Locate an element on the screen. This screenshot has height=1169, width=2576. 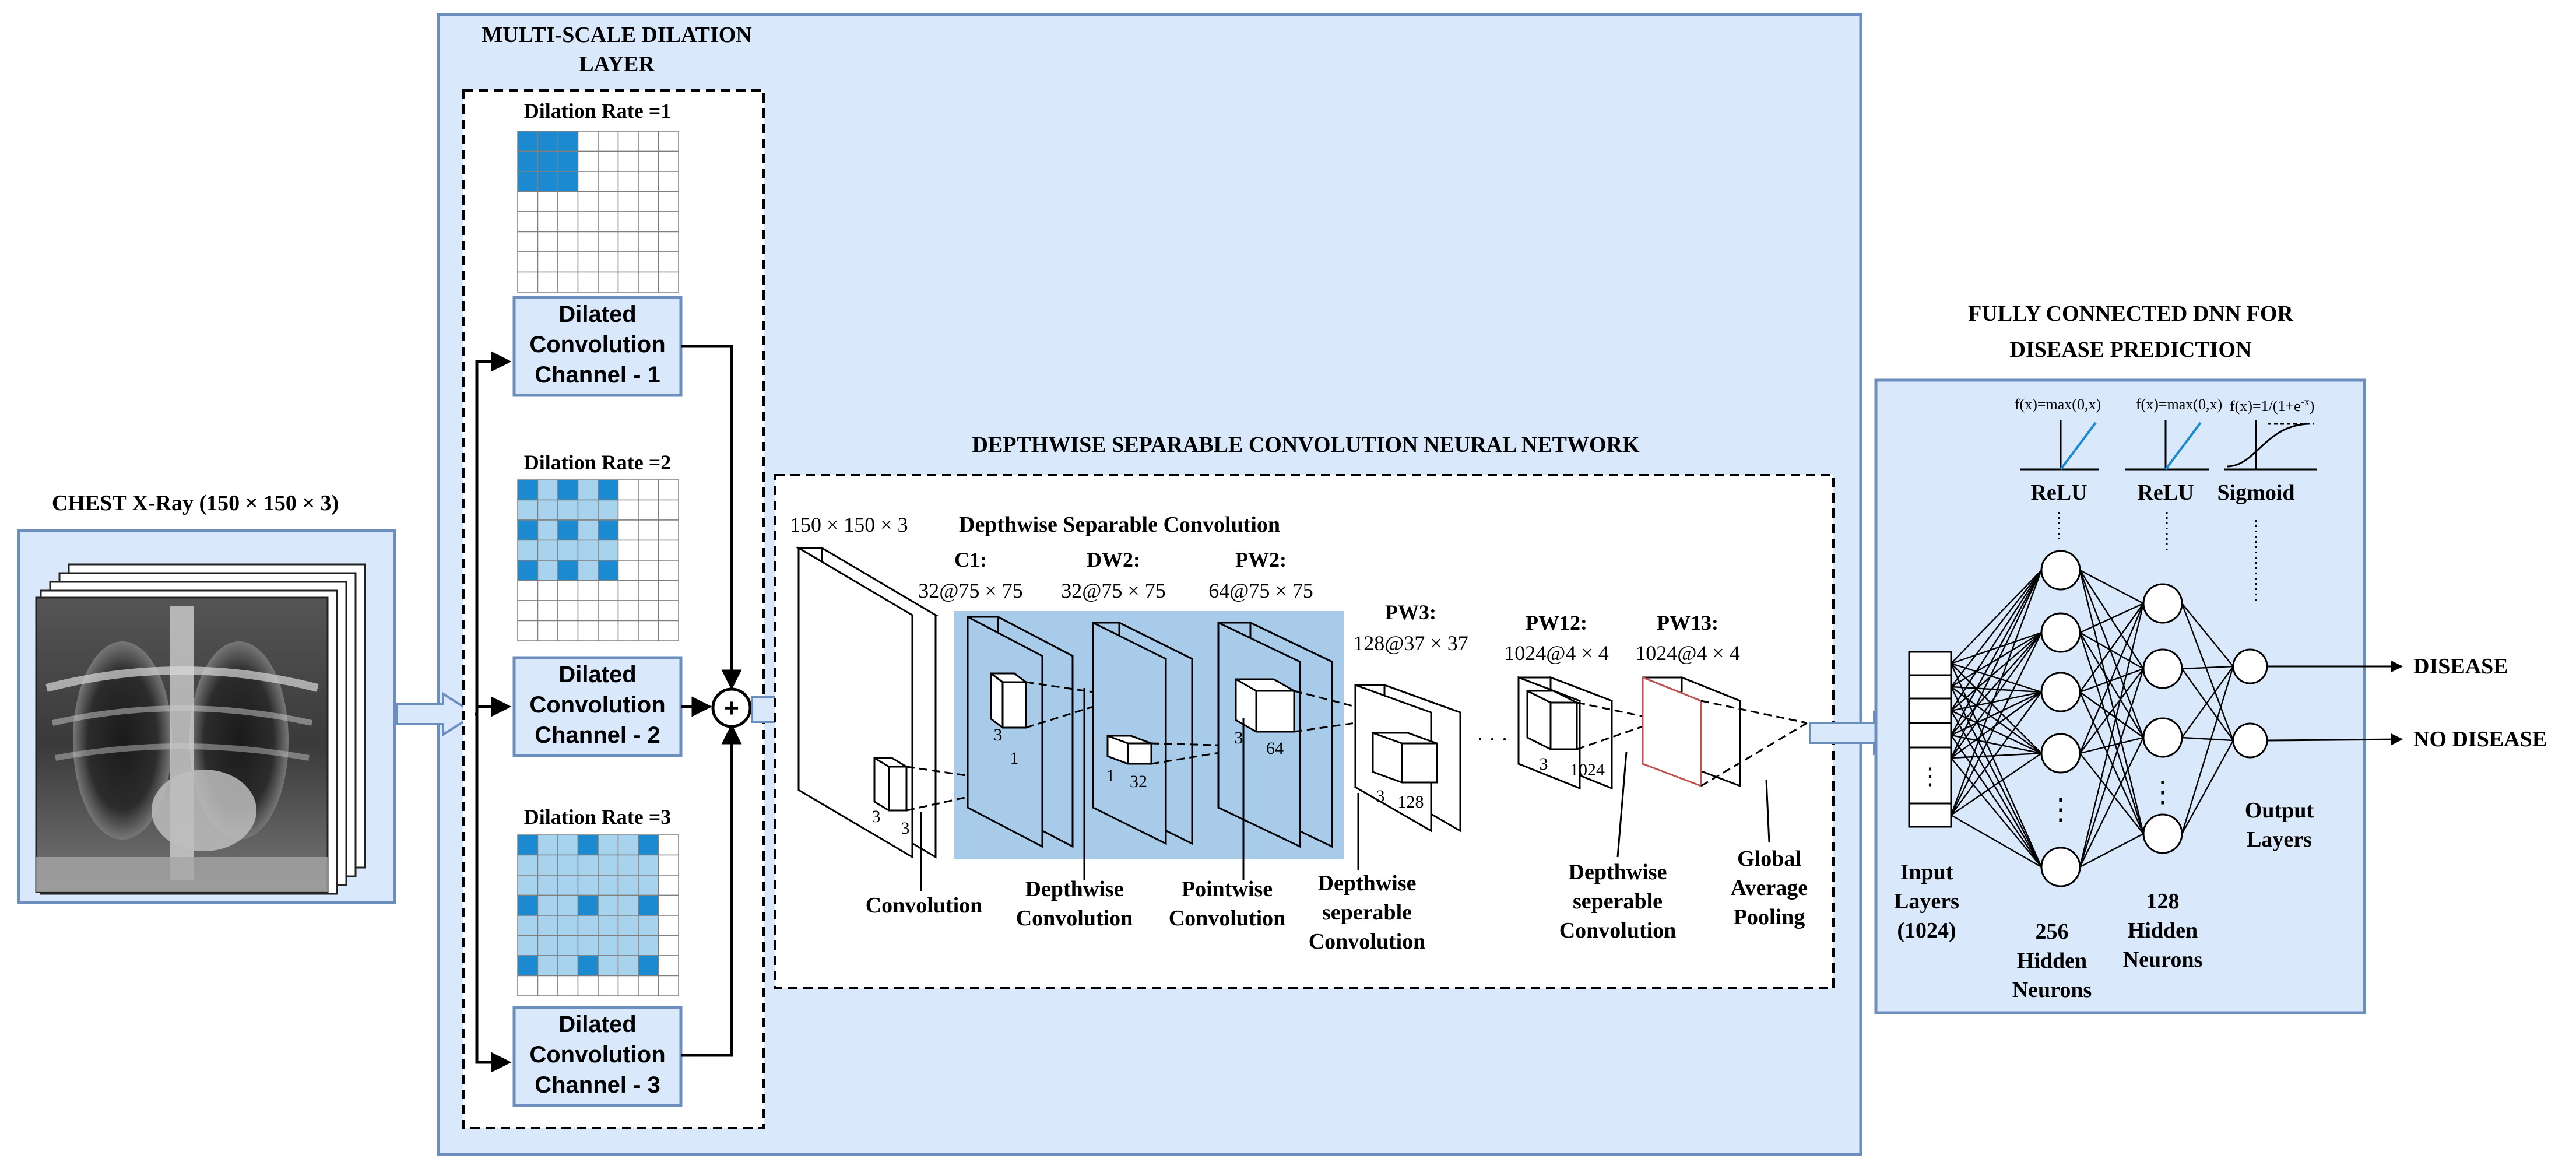
label-gap-1: Global is located at coordinates (1769, 859).